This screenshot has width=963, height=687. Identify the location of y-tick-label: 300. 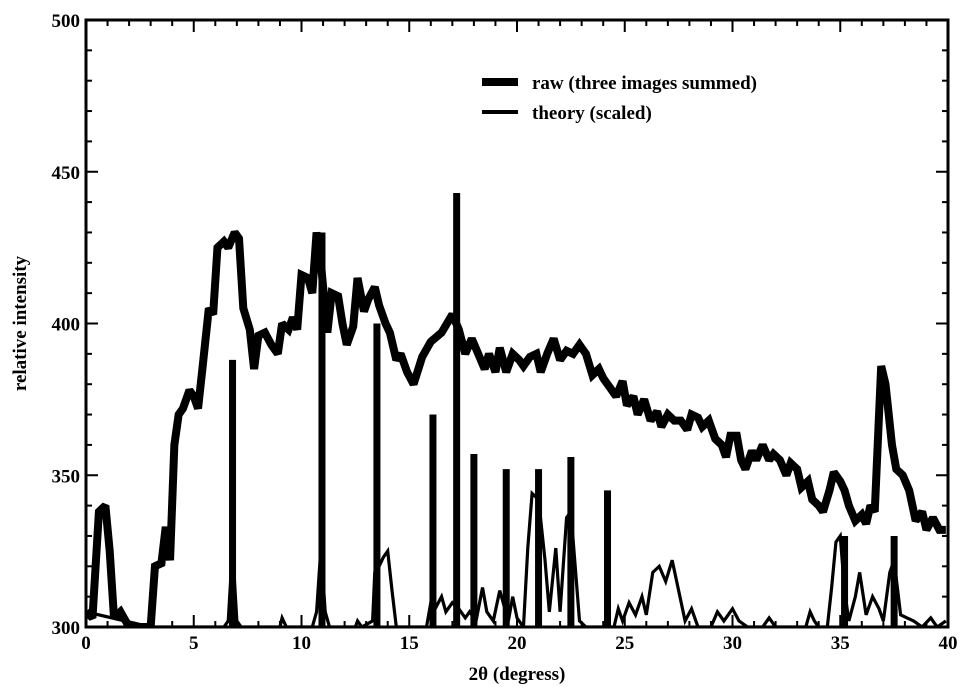
(66, 628).